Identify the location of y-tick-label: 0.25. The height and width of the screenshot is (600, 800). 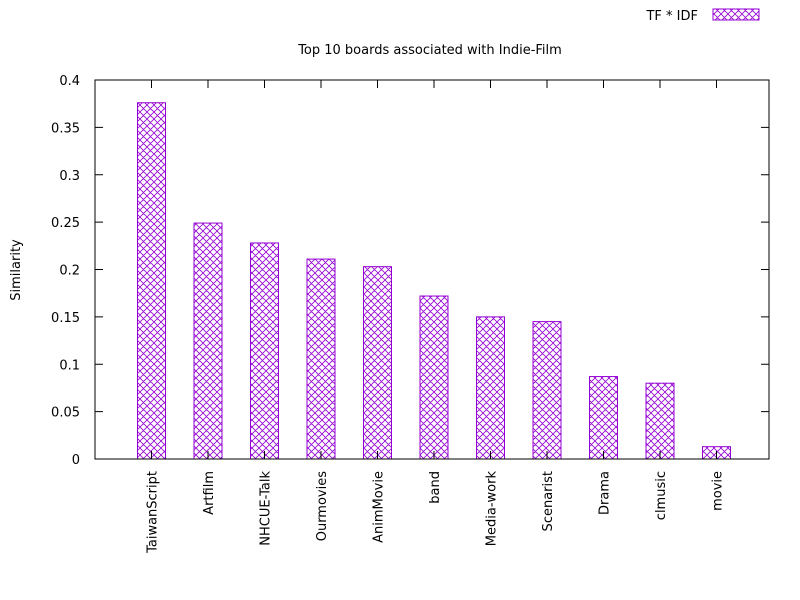
(65, 223).